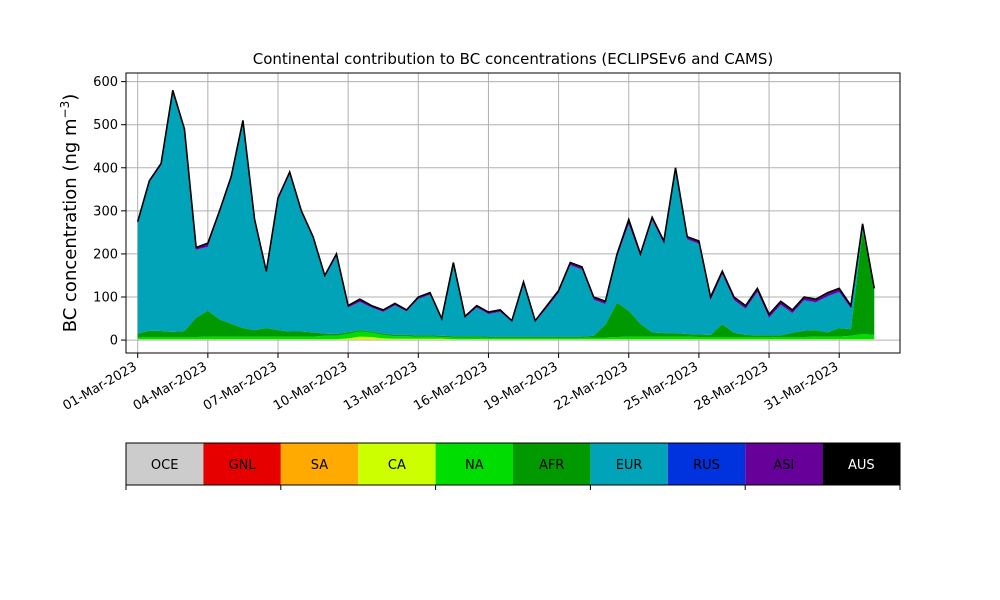 This screenshot has width=1000, height=600. Describe the element at coordinates (380, 386) in the screenshot. I see `x-tick-label: 13-Mar-2023` at that location.